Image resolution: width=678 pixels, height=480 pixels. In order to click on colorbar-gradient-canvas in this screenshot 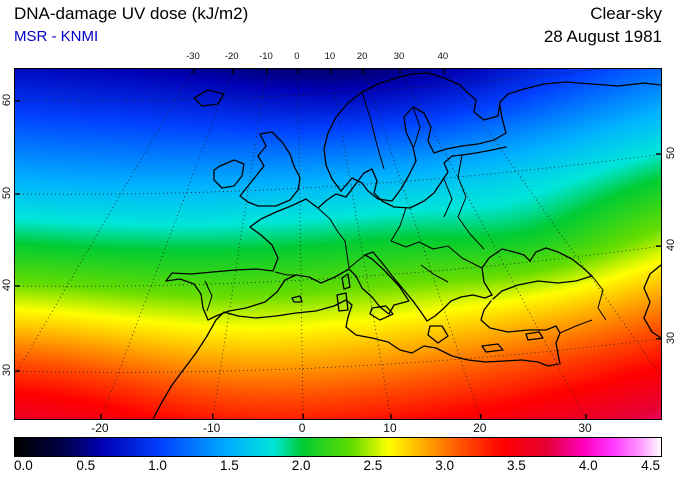, I will do `click(338, 447)`.